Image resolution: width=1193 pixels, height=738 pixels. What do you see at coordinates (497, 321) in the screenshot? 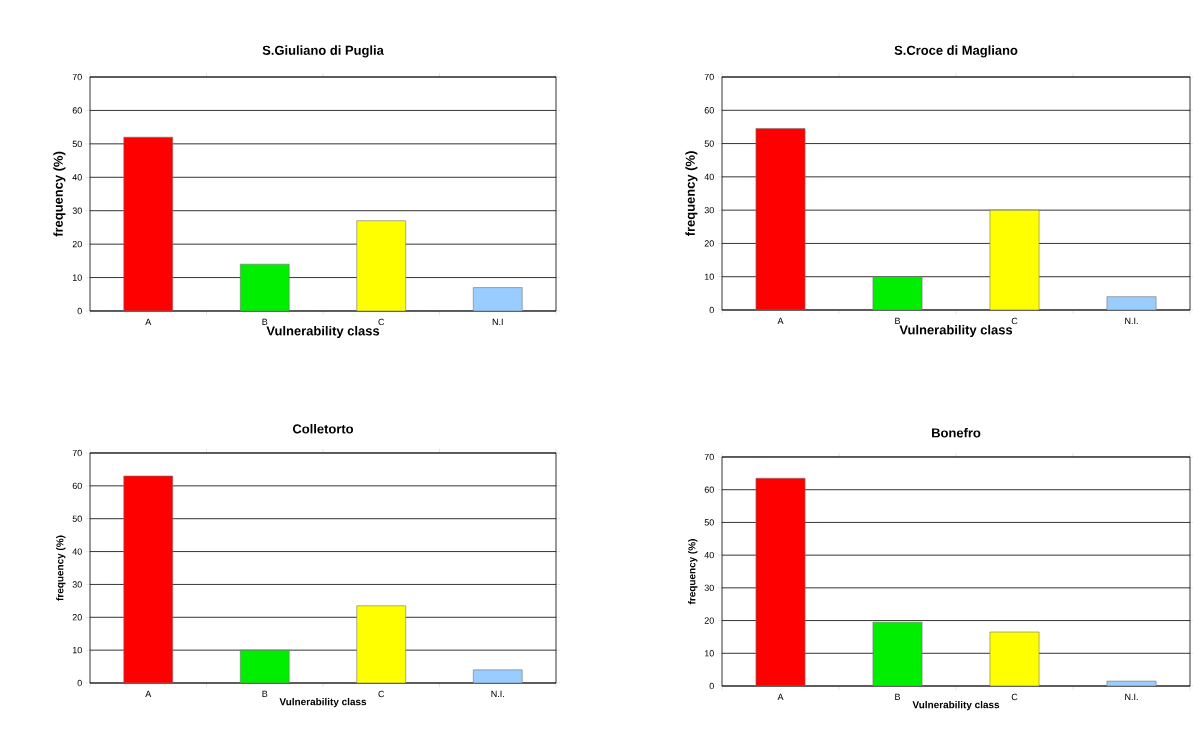
I see `x-tick-label: N.I` at bounding box center [497, 321].